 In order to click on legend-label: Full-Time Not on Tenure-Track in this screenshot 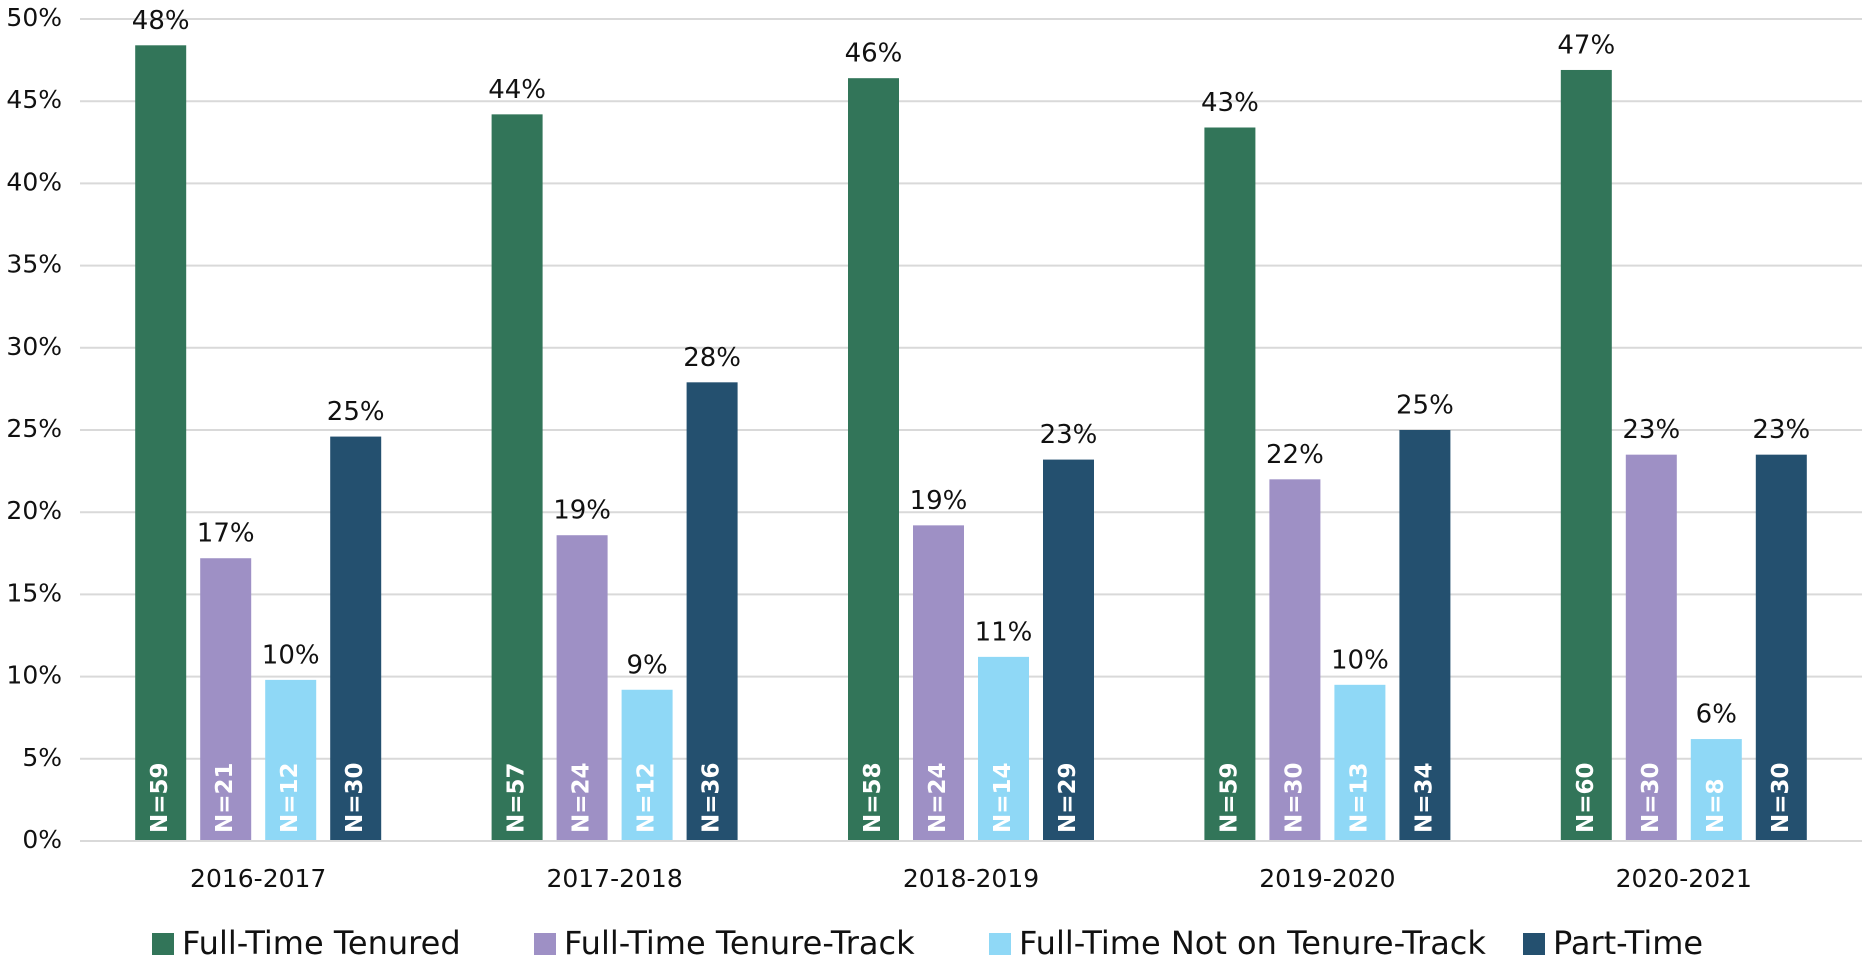, I will do `click(1252, 943)`.